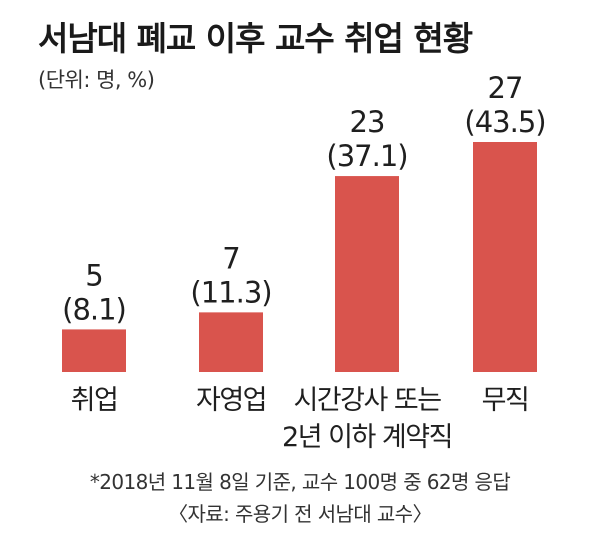  What do you see at coordinates (255, 38) in the screenshot?
I see `chart-title: 서남대 폐교 이후 교수 취업 현황` at bounding box center [255, 38].